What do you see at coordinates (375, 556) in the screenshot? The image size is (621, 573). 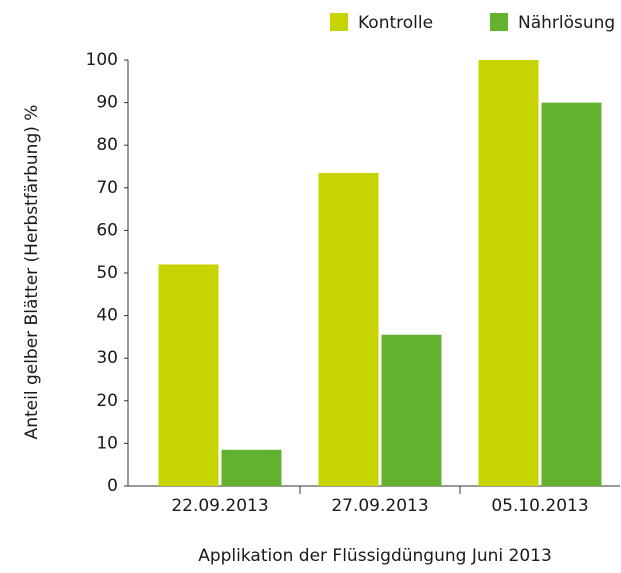 I see `x-axis-label: Applikation der Flüssigdüngung Juni 2013` at bounding box center [375, 556].